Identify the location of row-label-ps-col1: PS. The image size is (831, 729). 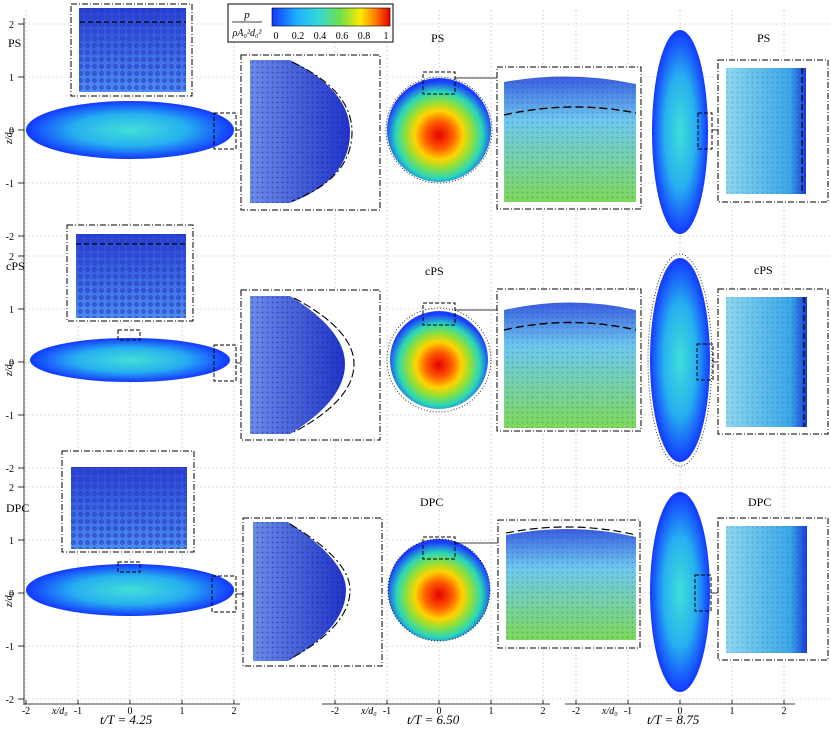
(14, 43).